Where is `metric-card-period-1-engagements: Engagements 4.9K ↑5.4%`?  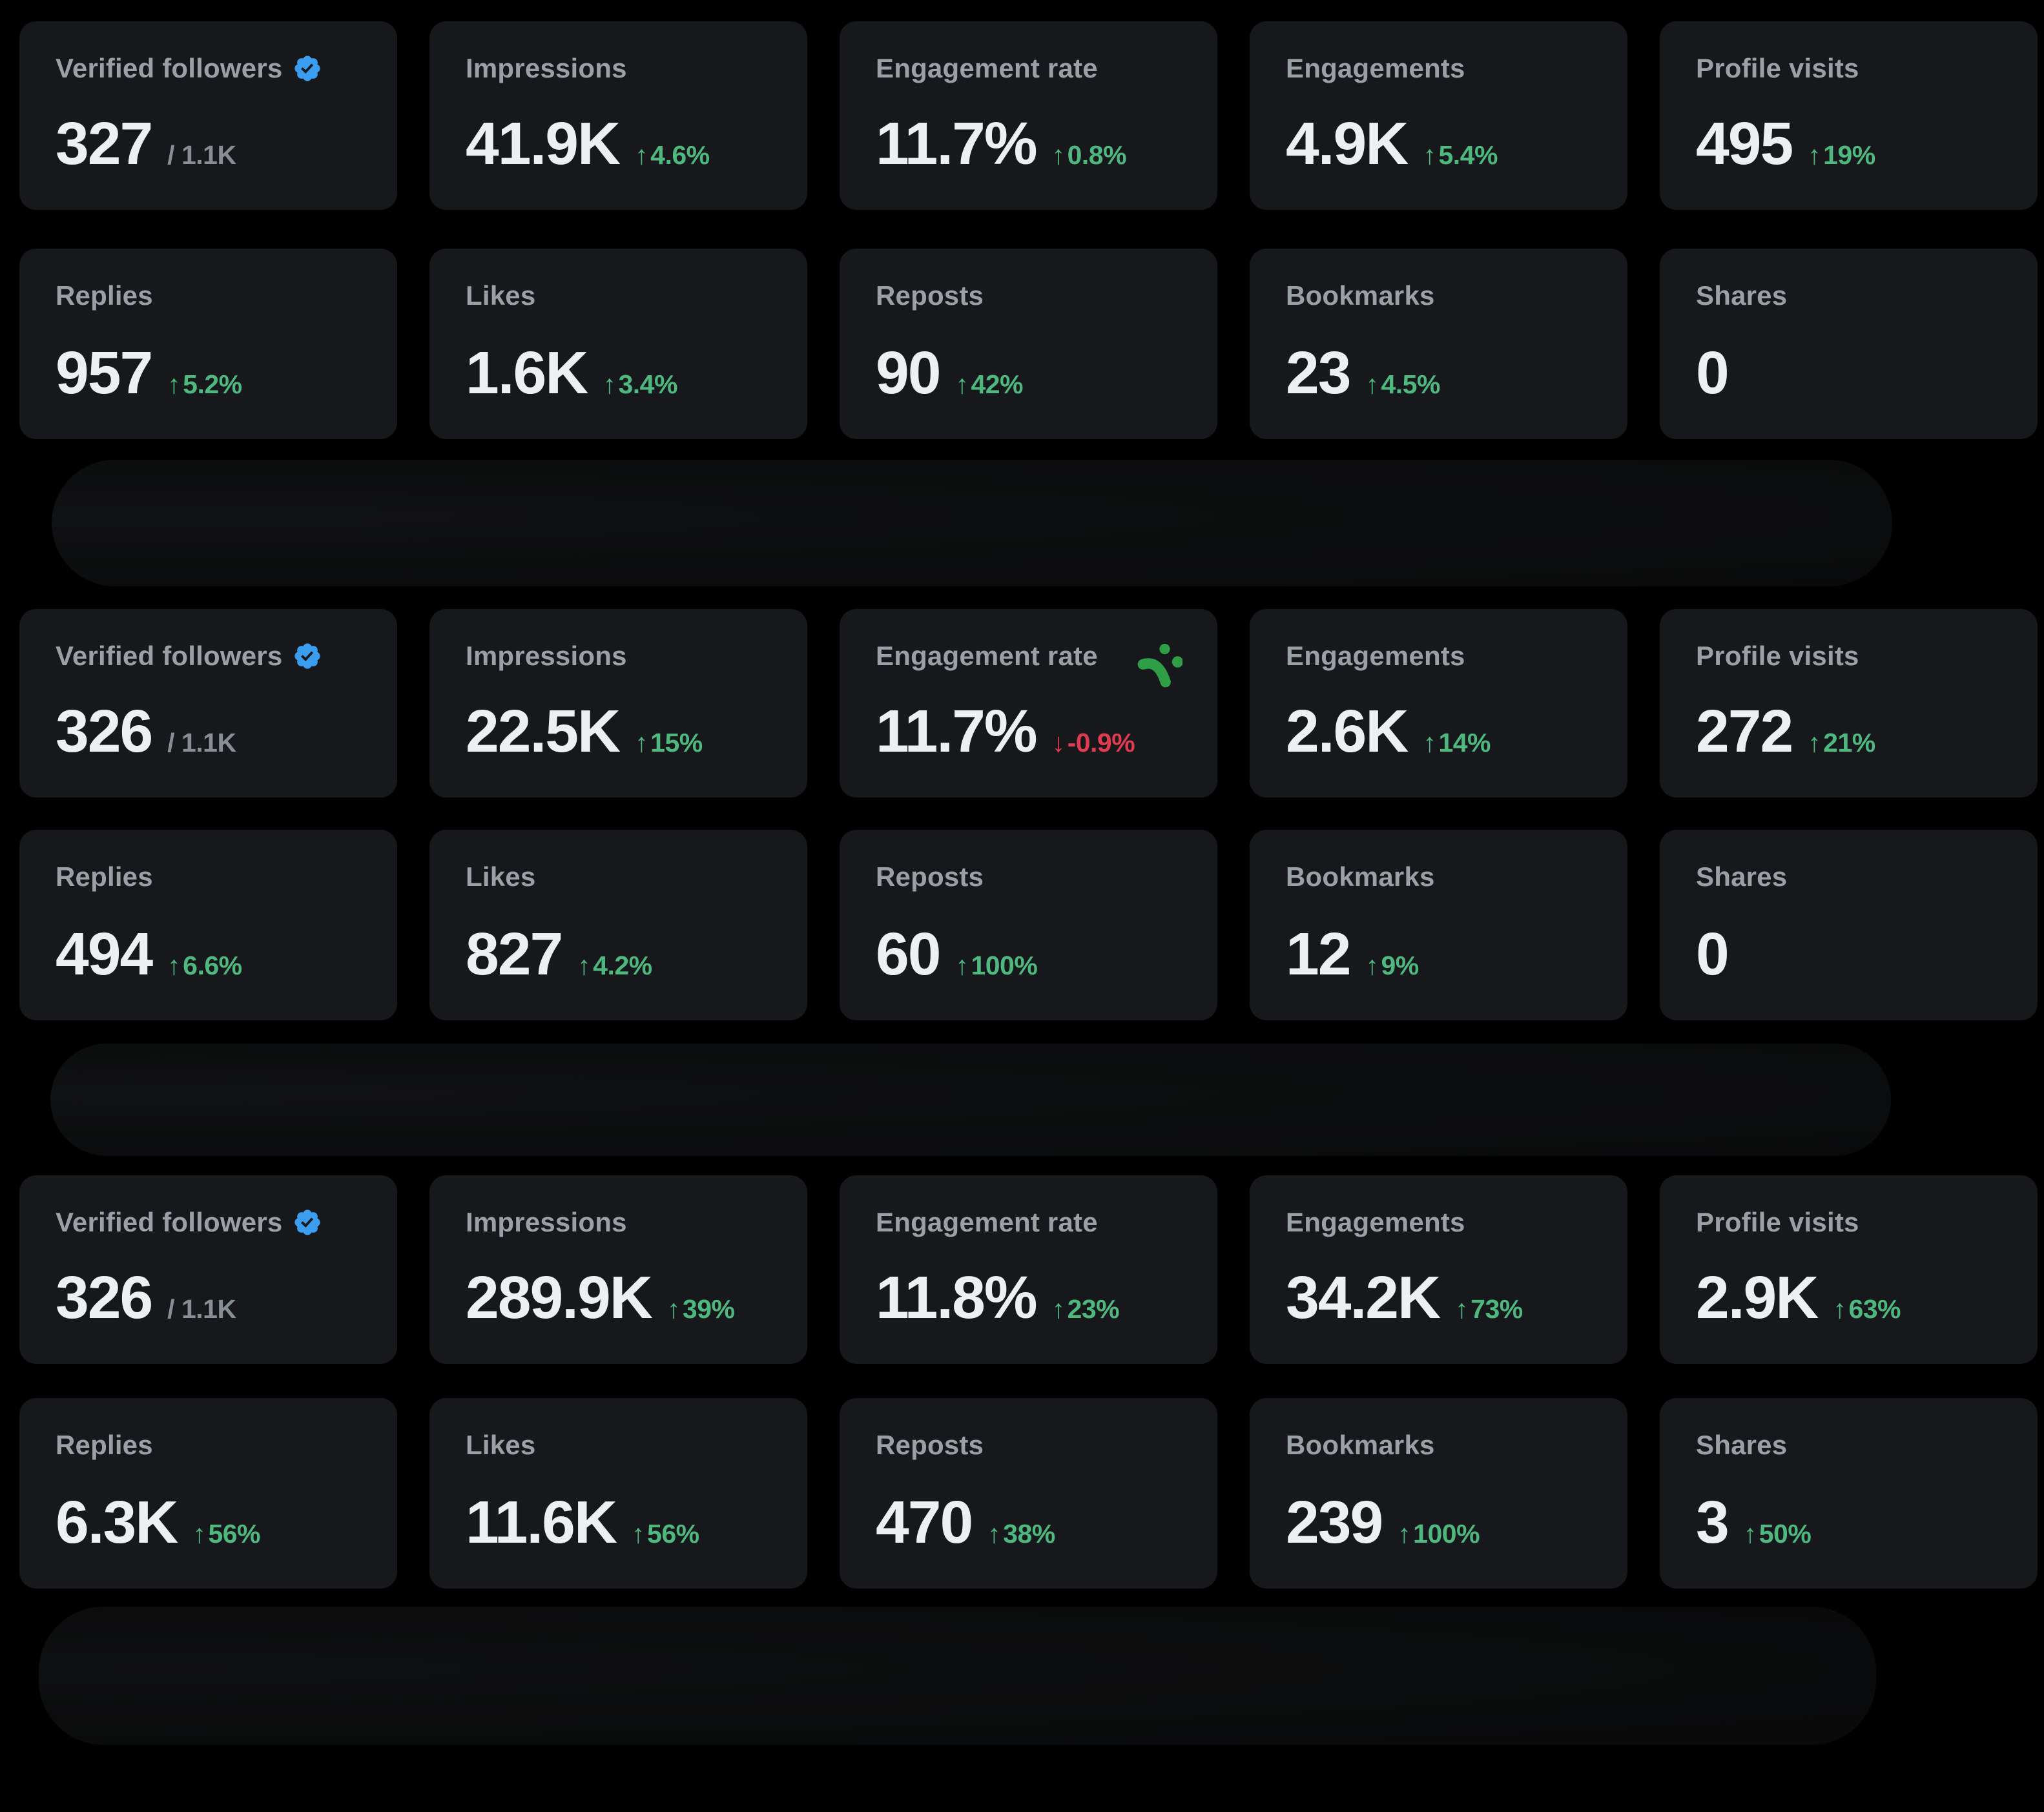 metric-card-period-1-engagements: Engagements 4.9K ↑5.4% is located at coordinates (1438, 116).